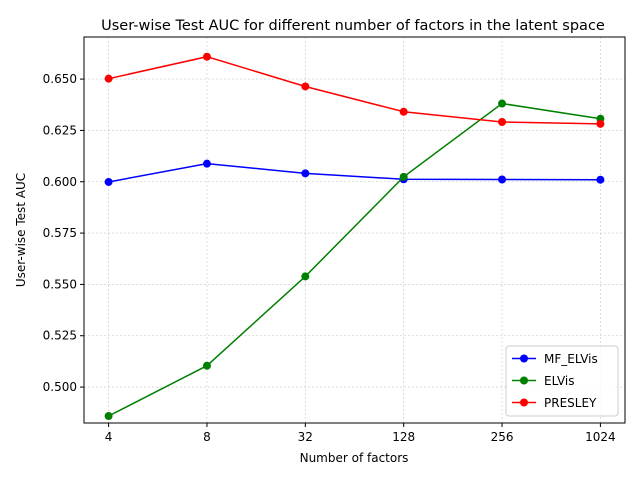 The height and width of the screenshot is (480, 640). Describe the element at coordinates (600, 437) in the screenshot. I see `x-tick-label: 1024` at that location.